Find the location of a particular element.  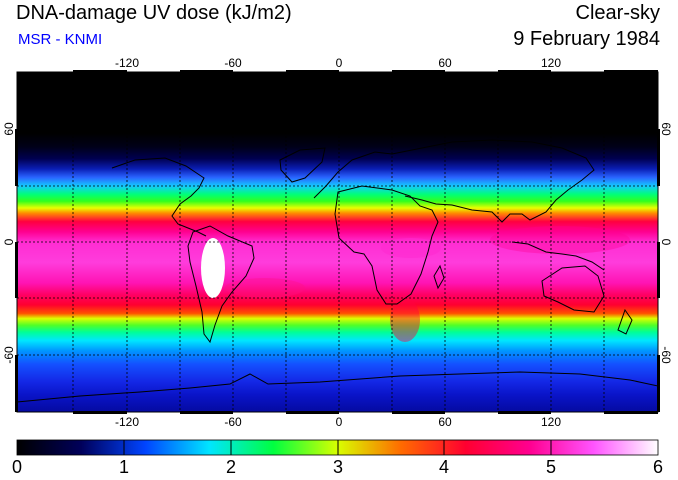

lon-label-bottom: -60 is located at coordinates (233, 422).